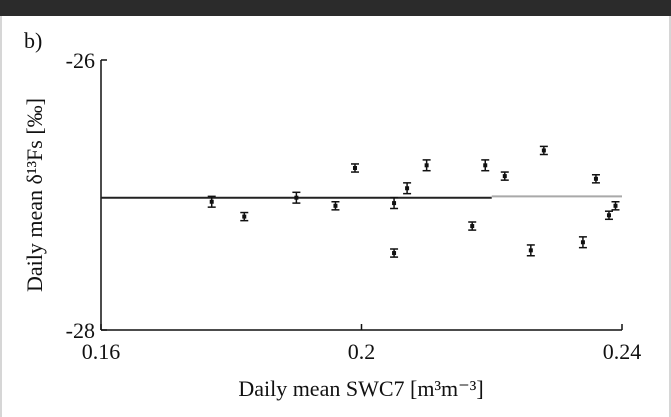 Image resolution: width=671 pixels, height=417 pixels. I want to click on y-ticks-layer: -26 -28, so click(86, 195).